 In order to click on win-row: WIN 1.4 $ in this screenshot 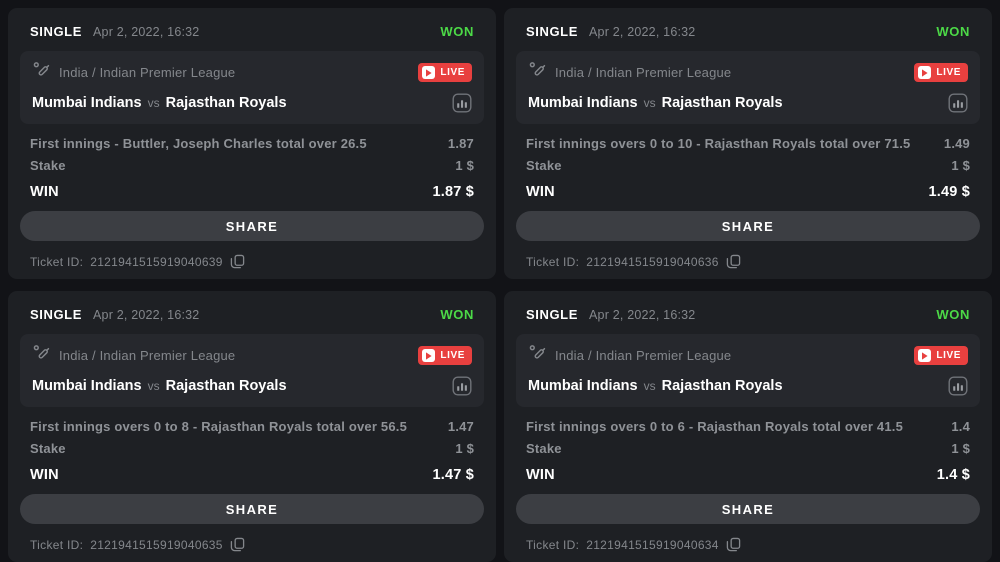, I will do `click(748, 475)`.